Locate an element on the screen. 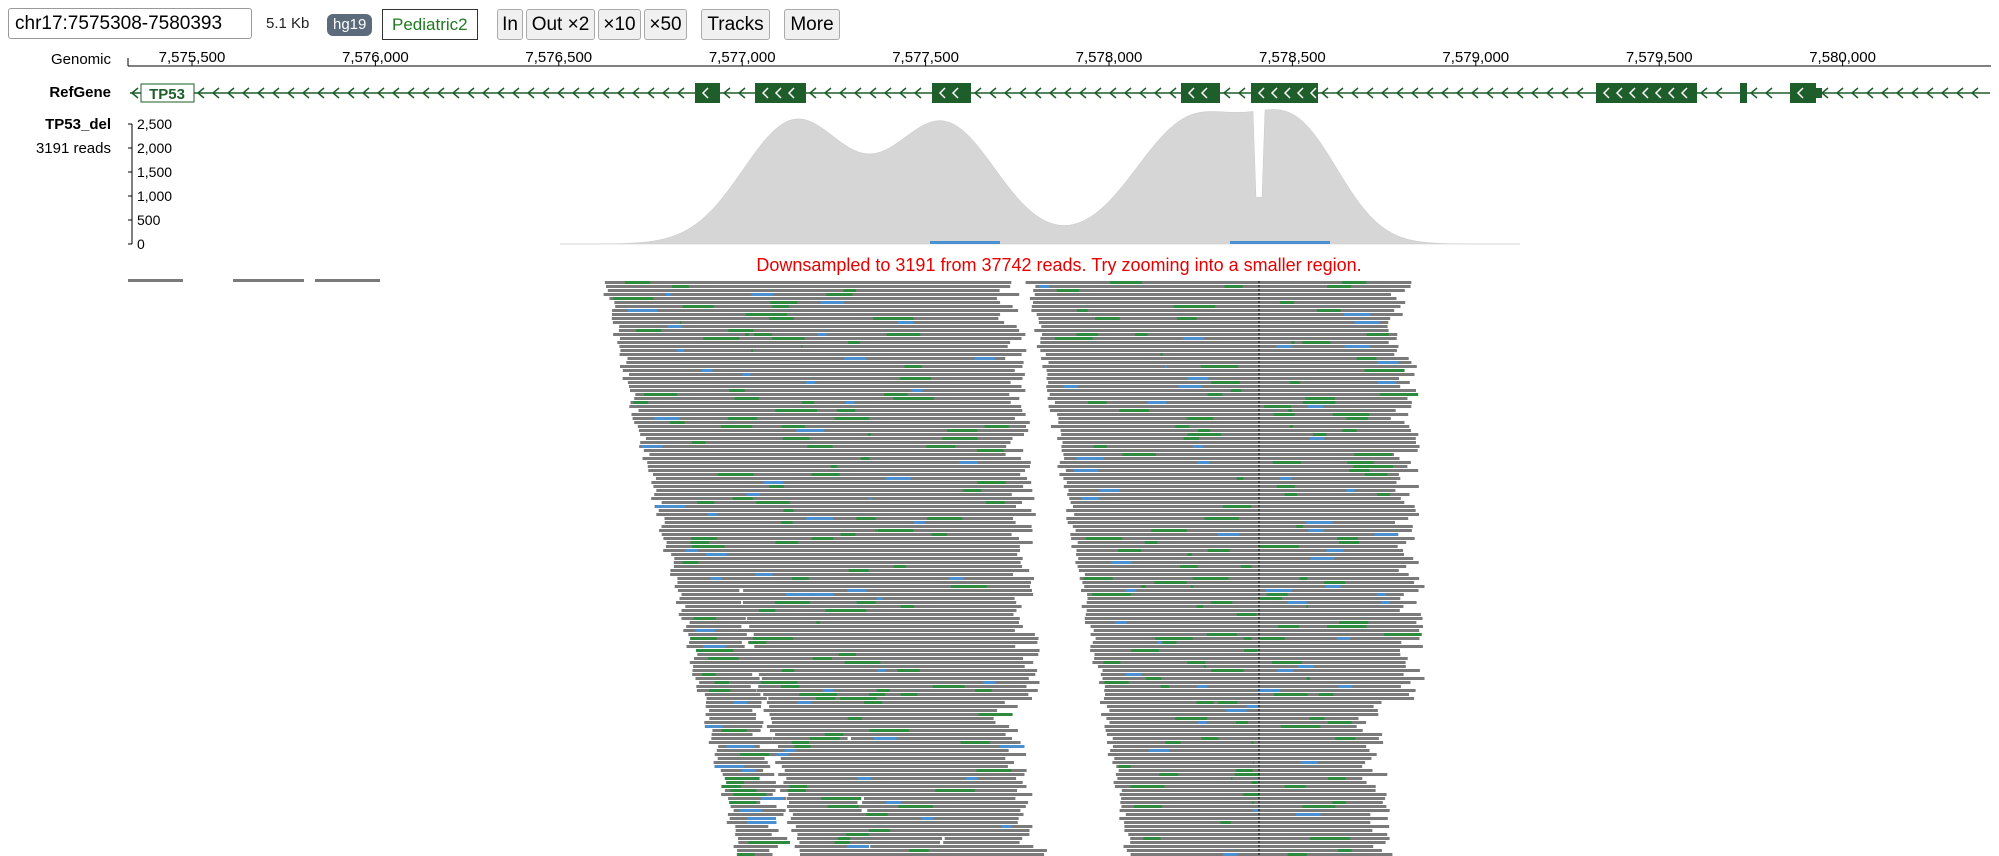 The height and width of the screenshot is (856, 1999). zoom-50-button: ×50 is located at coordinates (665, 24).